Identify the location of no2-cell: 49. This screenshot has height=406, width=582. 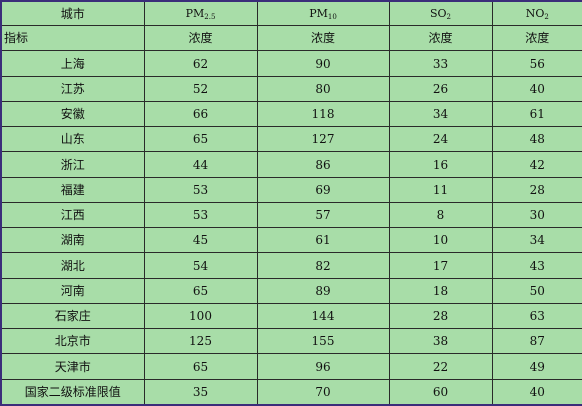
(536, 366).